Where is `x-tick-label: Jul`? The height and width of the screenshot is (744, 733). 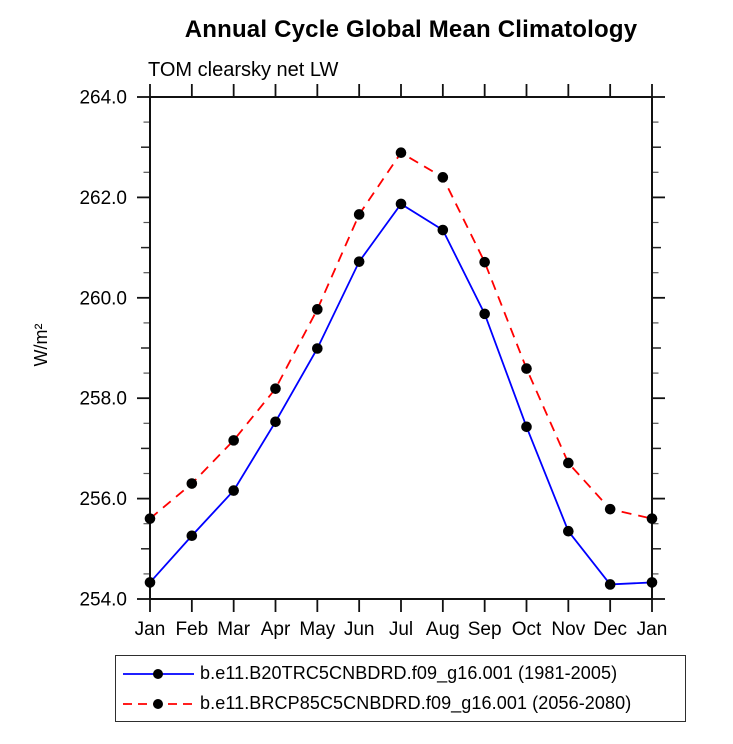 x-tick-label: Jul is located at coordinates (401, 629).